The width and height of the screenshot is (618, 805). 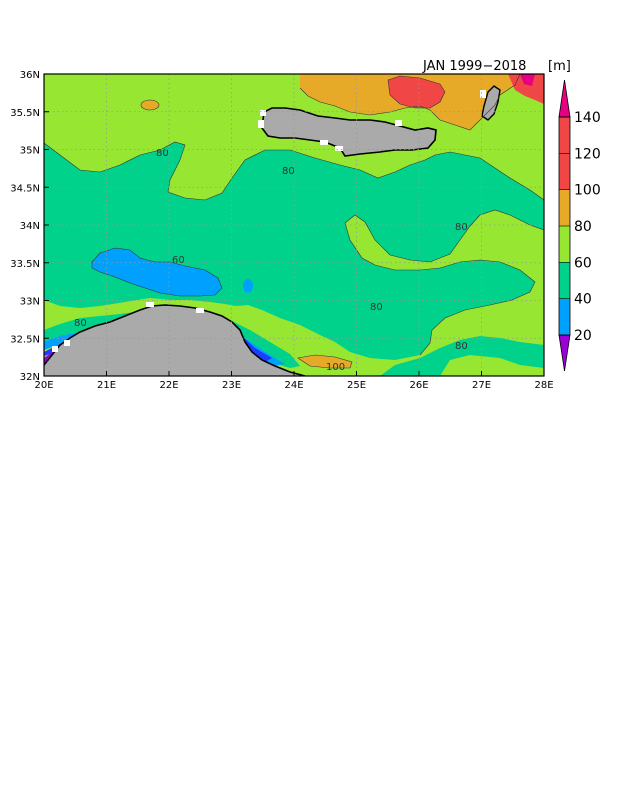 What do you see at coordinates (481, 385) in the screenshot?
I see `x-tick-label: 27E` at bounding box center [481, 385].